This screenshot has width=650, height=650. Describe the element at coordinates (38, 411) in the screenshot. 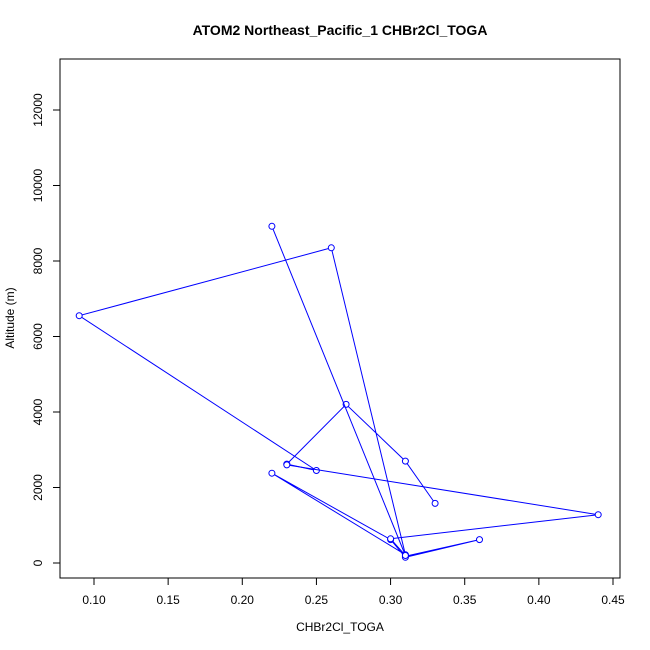

I see `y-tick-label: 4000` at that location.